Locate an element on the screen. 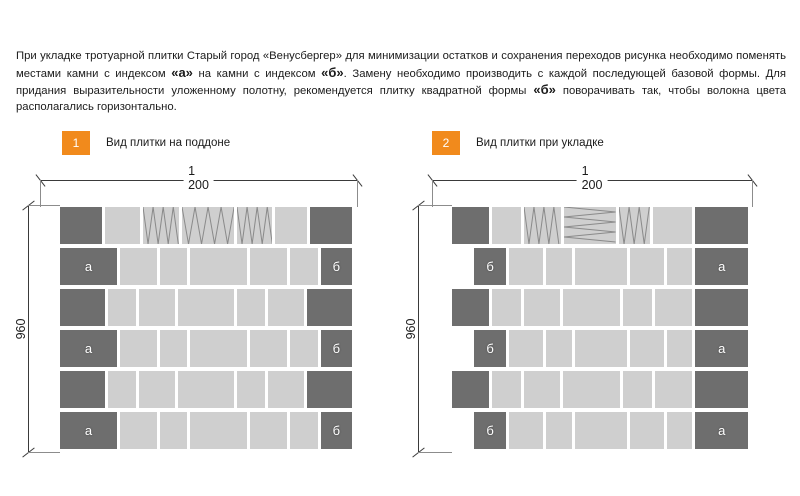  height-dimension-label: 960 is located at coordinates (411, 328).